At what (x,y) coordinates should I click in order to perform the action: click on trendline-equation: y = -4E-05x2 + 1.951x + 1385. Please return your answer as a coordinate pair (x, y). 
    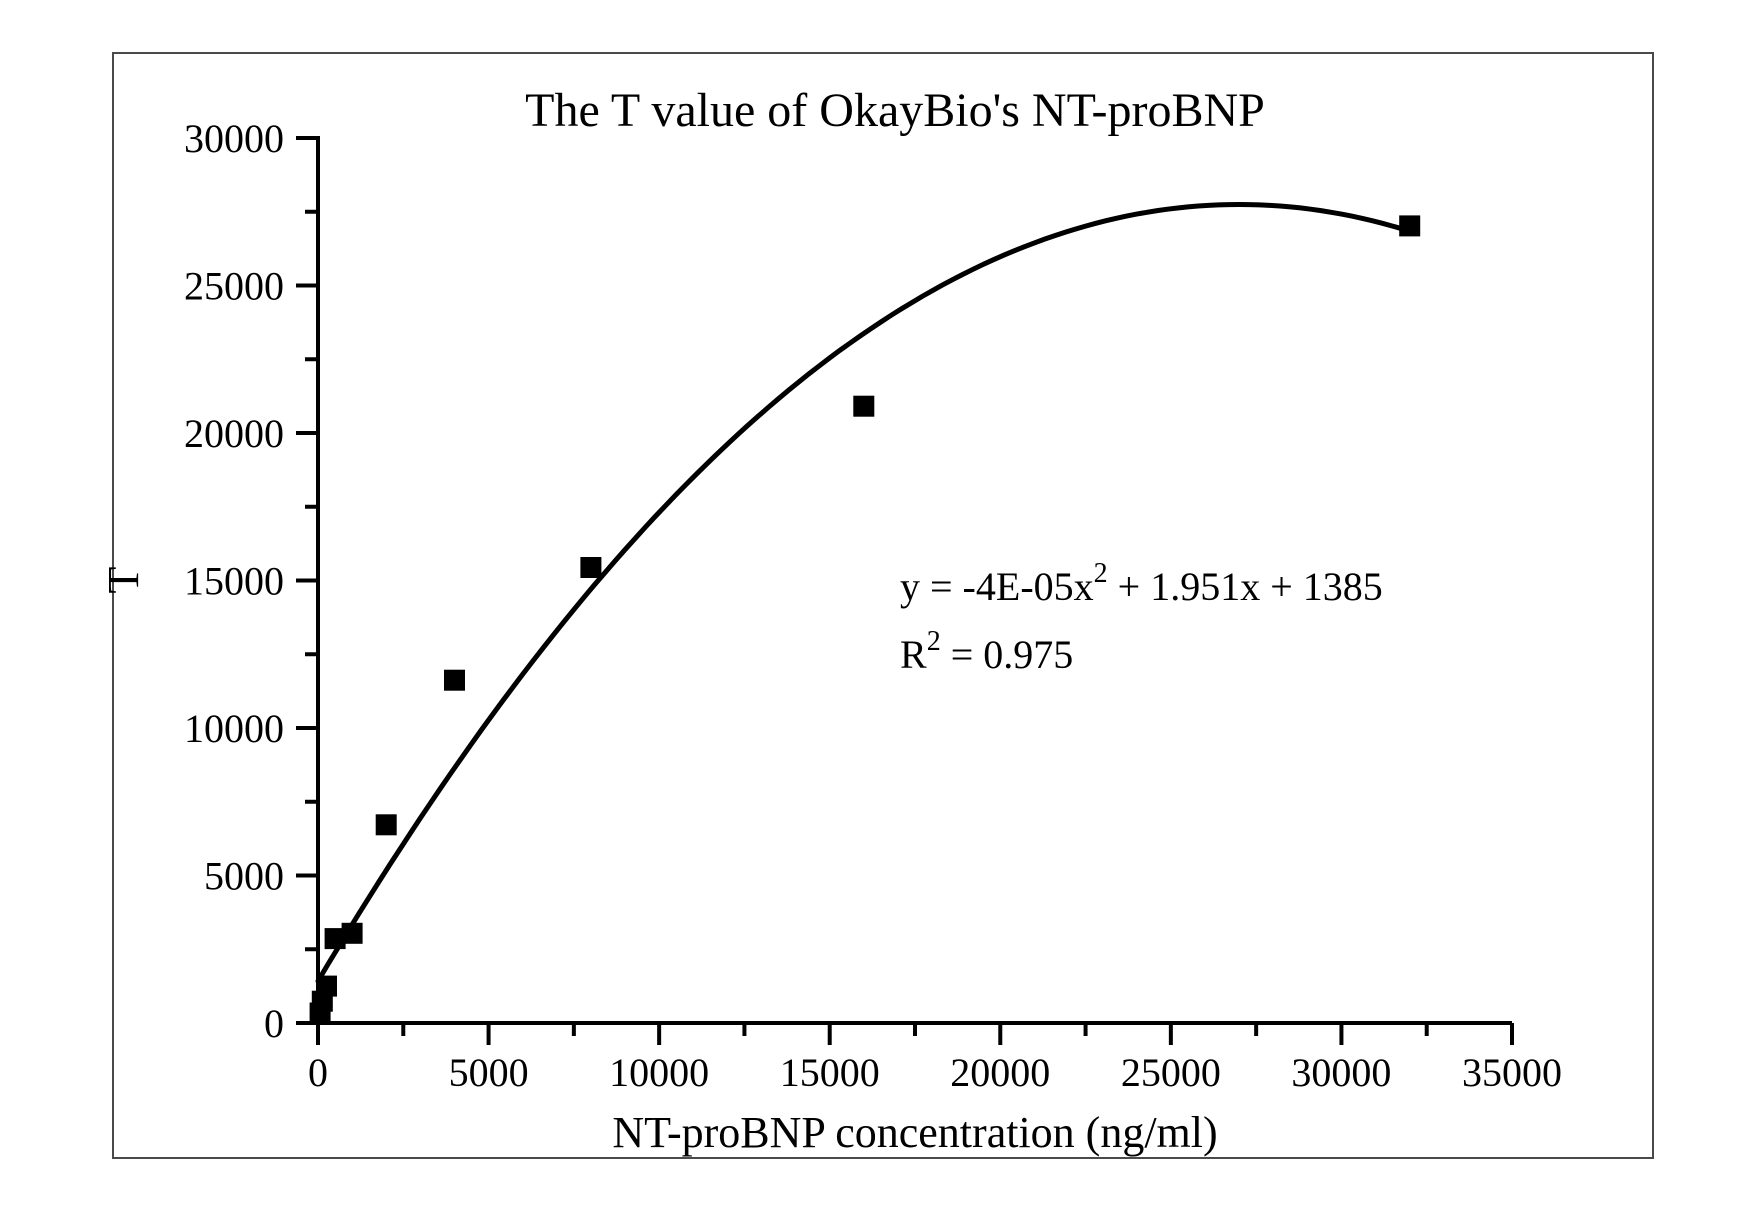
    Looking at the image, I should click on (1141, 583).